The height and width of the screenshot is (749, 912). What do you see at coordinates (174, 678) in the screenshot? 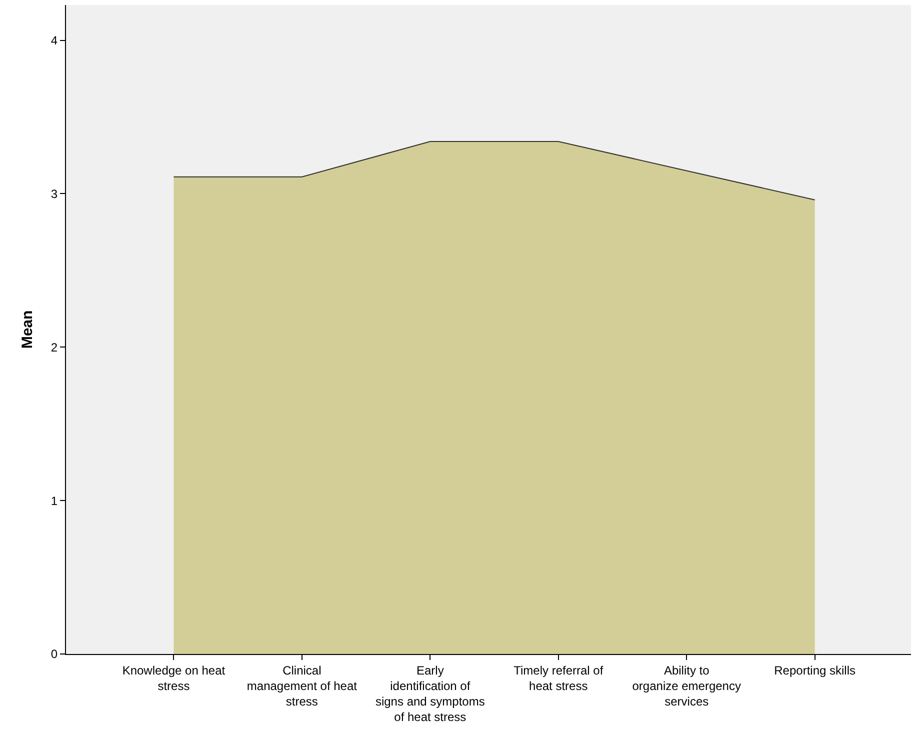
I see `x-tick-label: Knowledge on heat stress` at bounding box center [174, 678].